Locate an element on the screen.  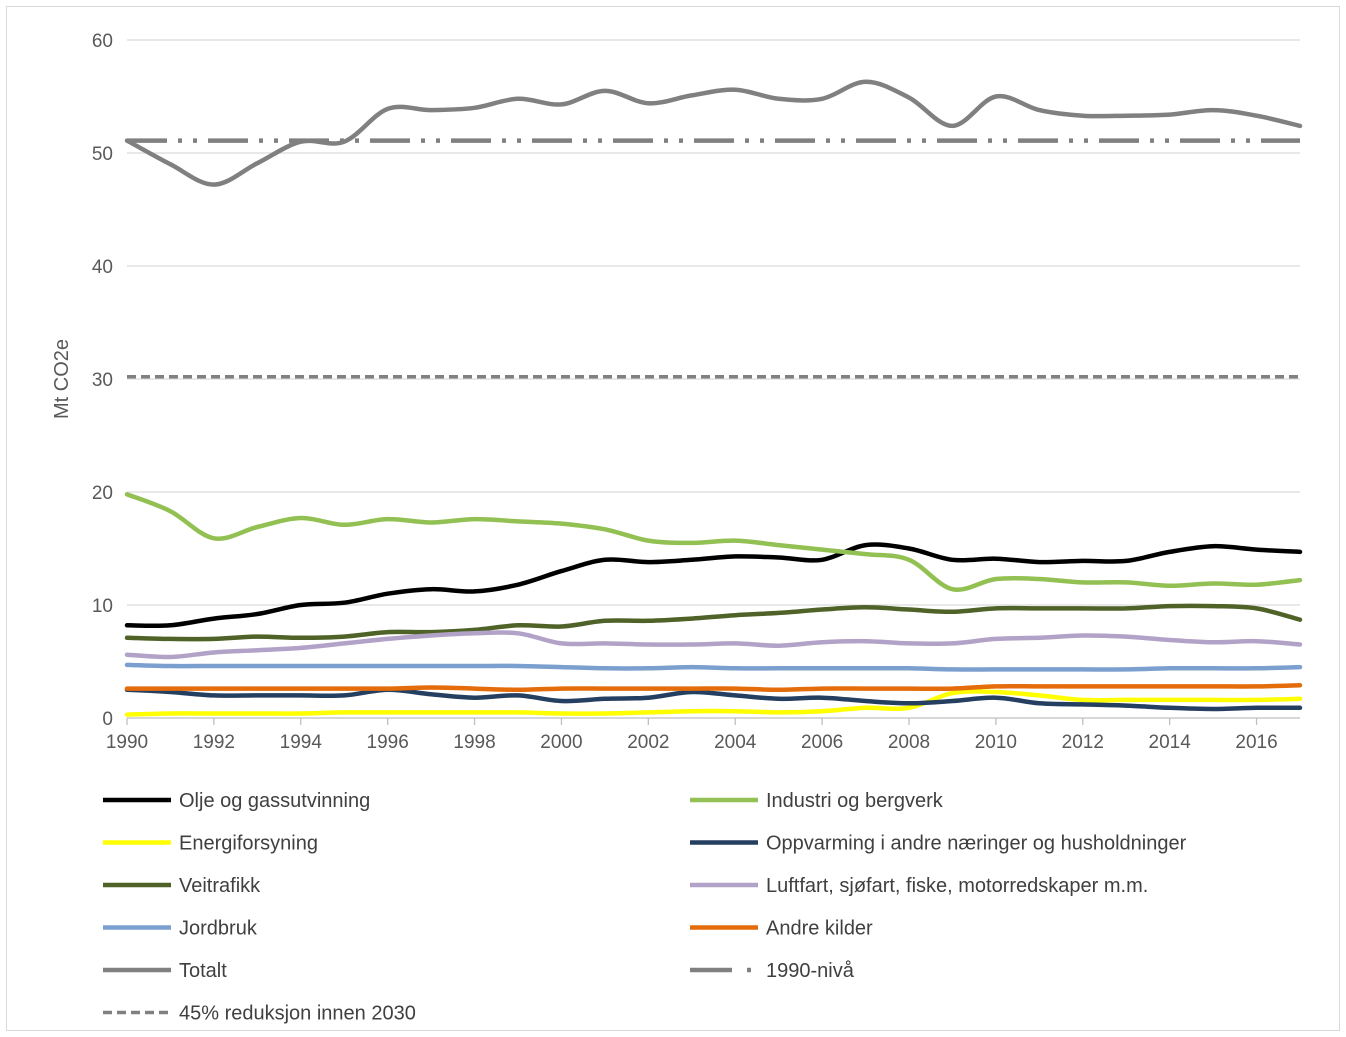
x-tick-label: 1998 is located at coordinates (474, 742).